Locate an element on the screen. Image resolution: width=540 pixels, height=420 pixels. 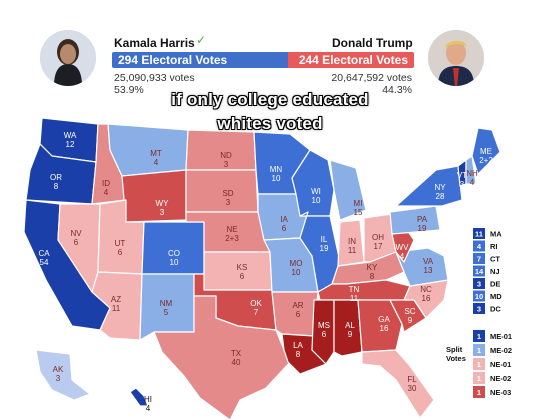
split-ev-ne-03: 1 is located at coordinates (479, 392).